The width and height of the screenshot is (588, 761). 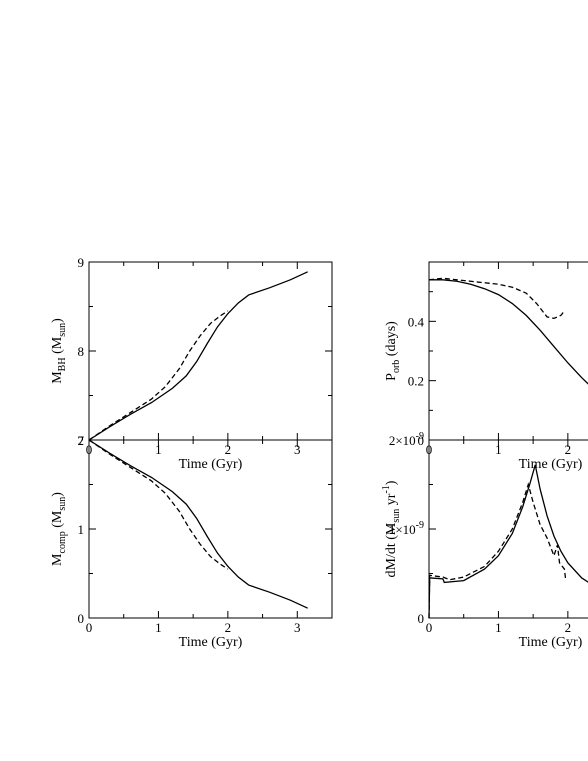 I want to click on y-axis-label: MBH (Msun), so click(x=59, y=351).